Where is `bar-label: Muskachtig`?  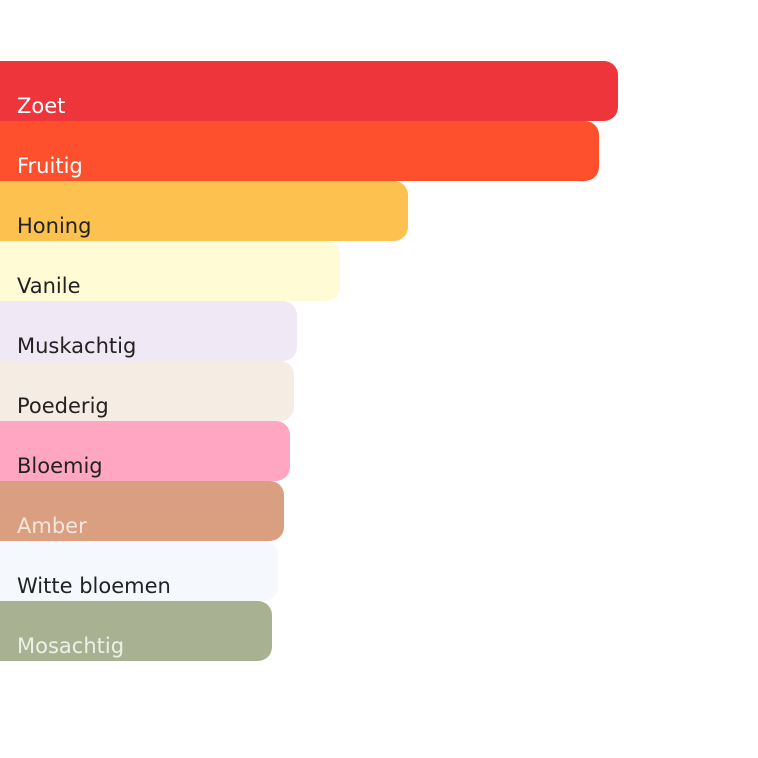 bar-label: Muskachtig is located at coordinates (77, 346).